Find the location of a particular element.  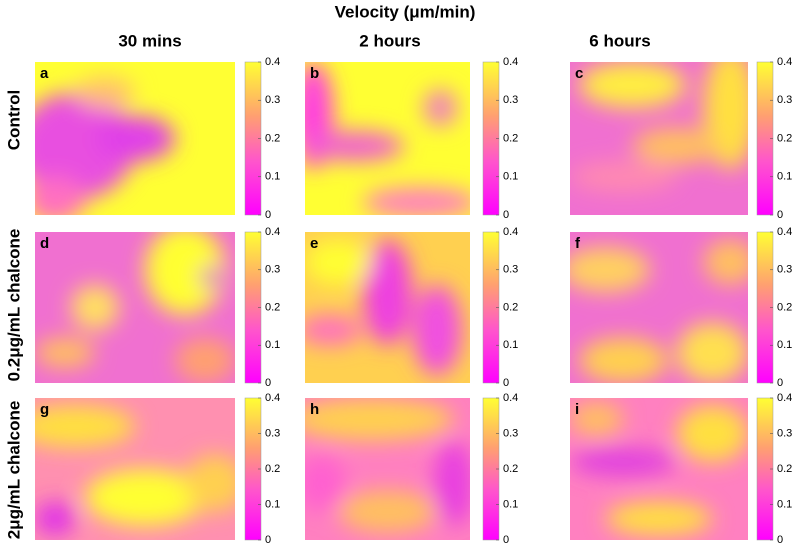

column-header: 6 hours is located at coordinates (619, 40).